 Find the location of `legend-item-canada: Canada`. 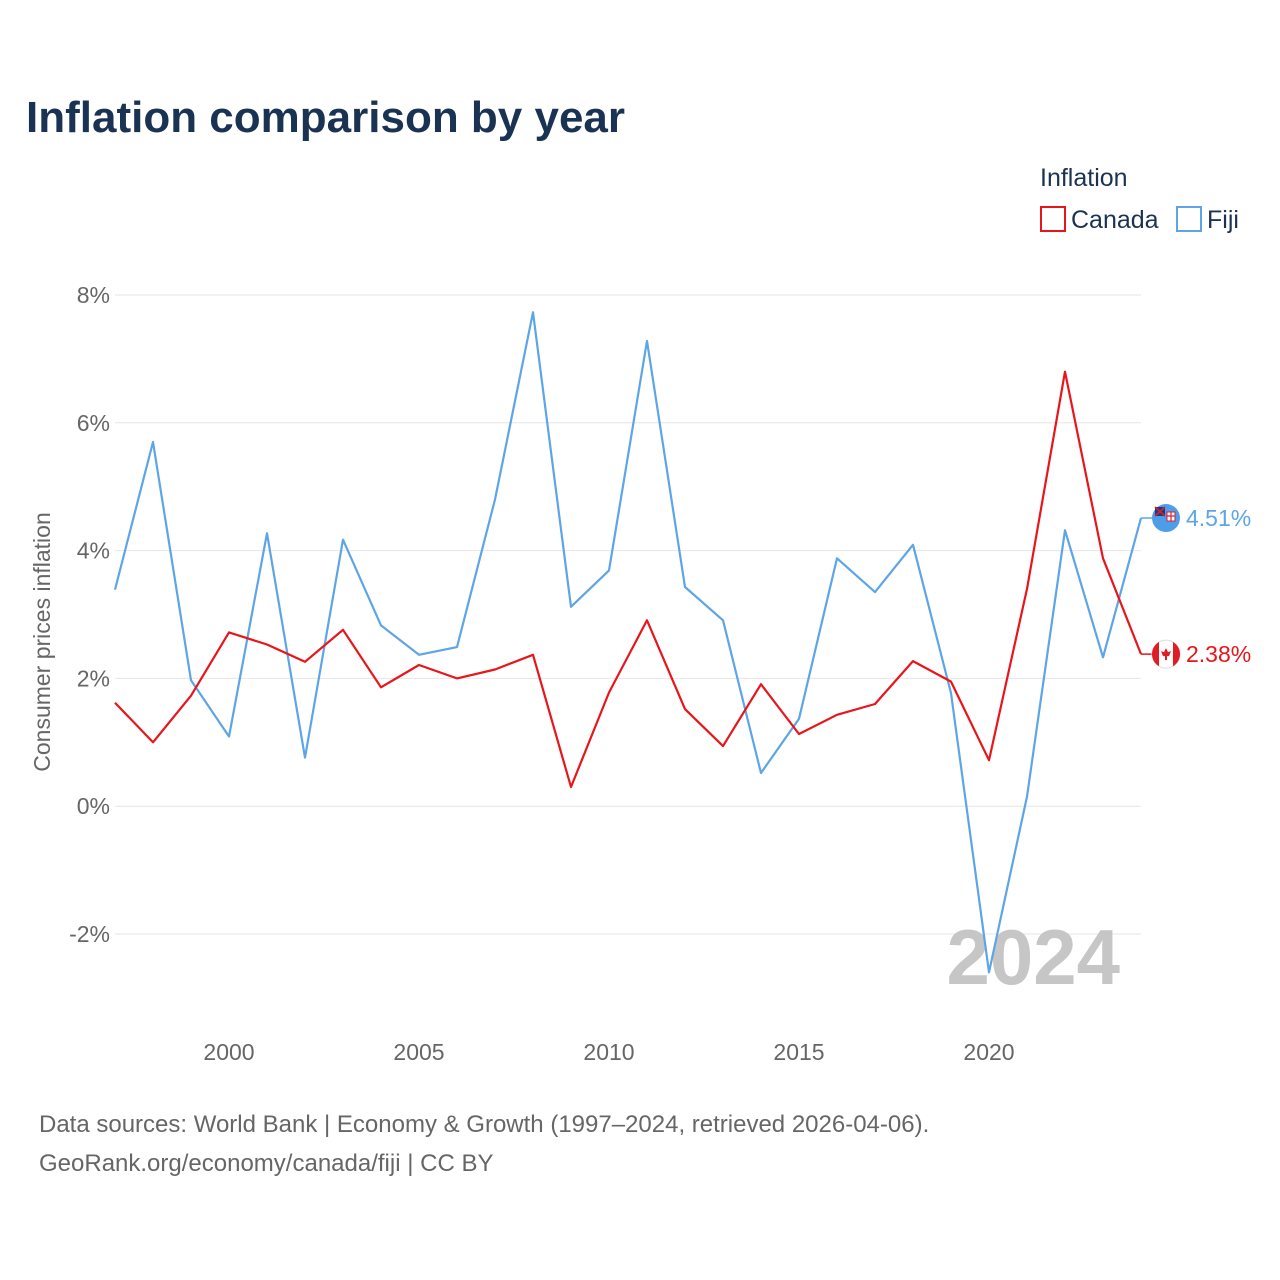

legend-item-canada: Canada is located at coordinates (1099, 220).